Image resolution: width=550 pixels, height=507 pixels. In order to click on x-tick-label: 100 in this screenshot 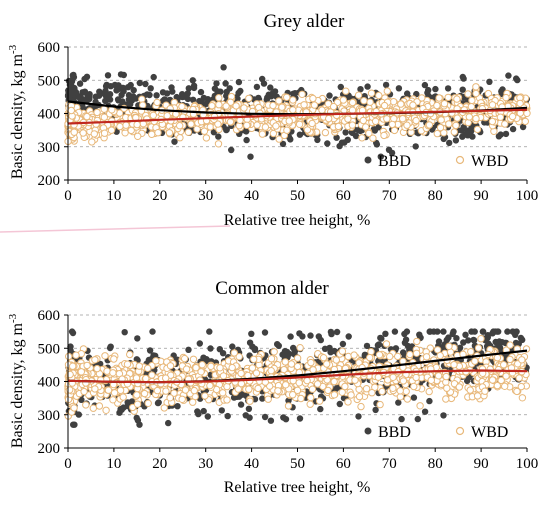, I will do `click(527, 464)`.